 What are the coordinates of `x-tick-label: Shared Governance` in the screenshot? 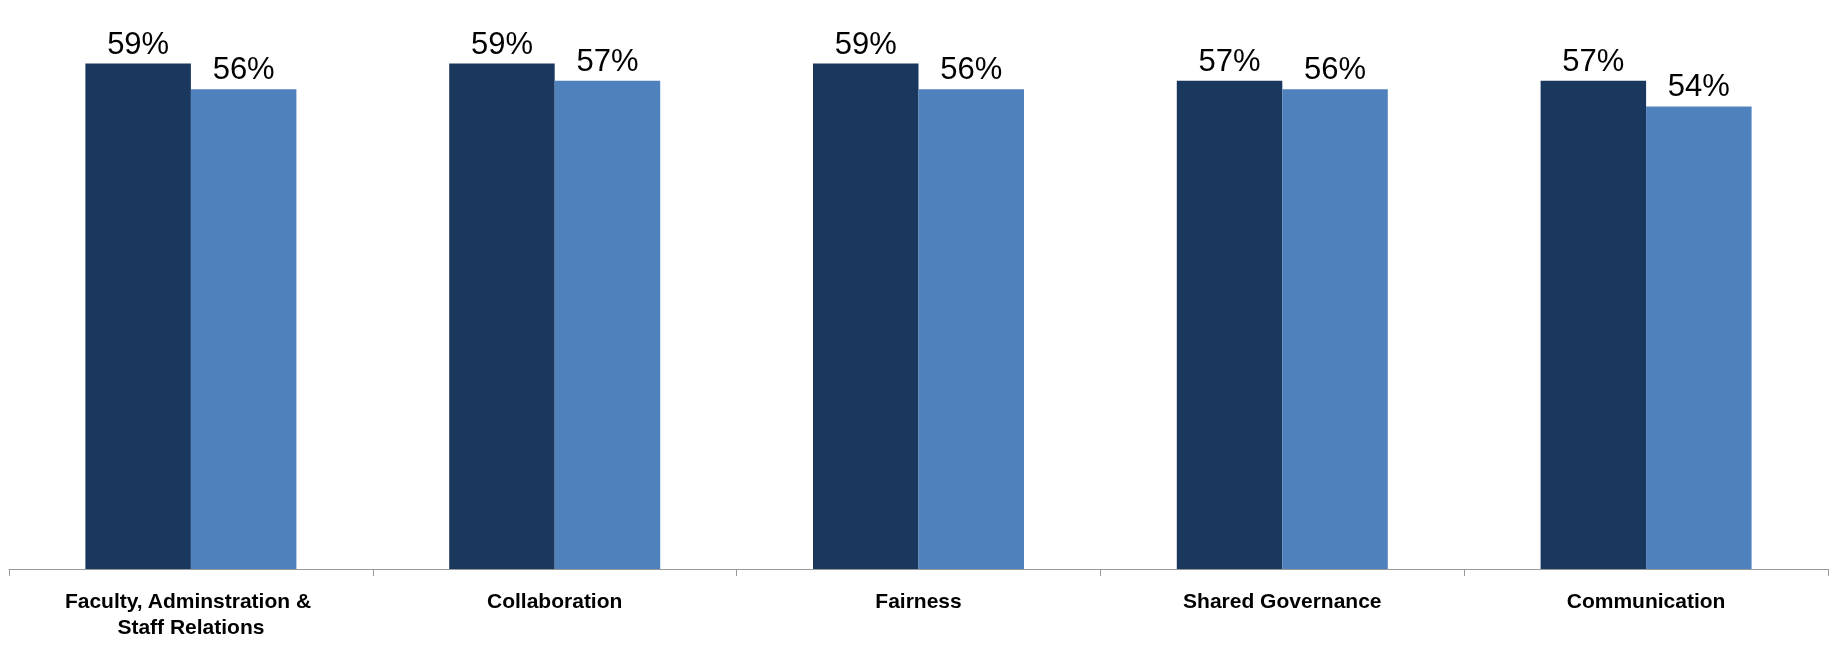 It's located at (1282, 600).